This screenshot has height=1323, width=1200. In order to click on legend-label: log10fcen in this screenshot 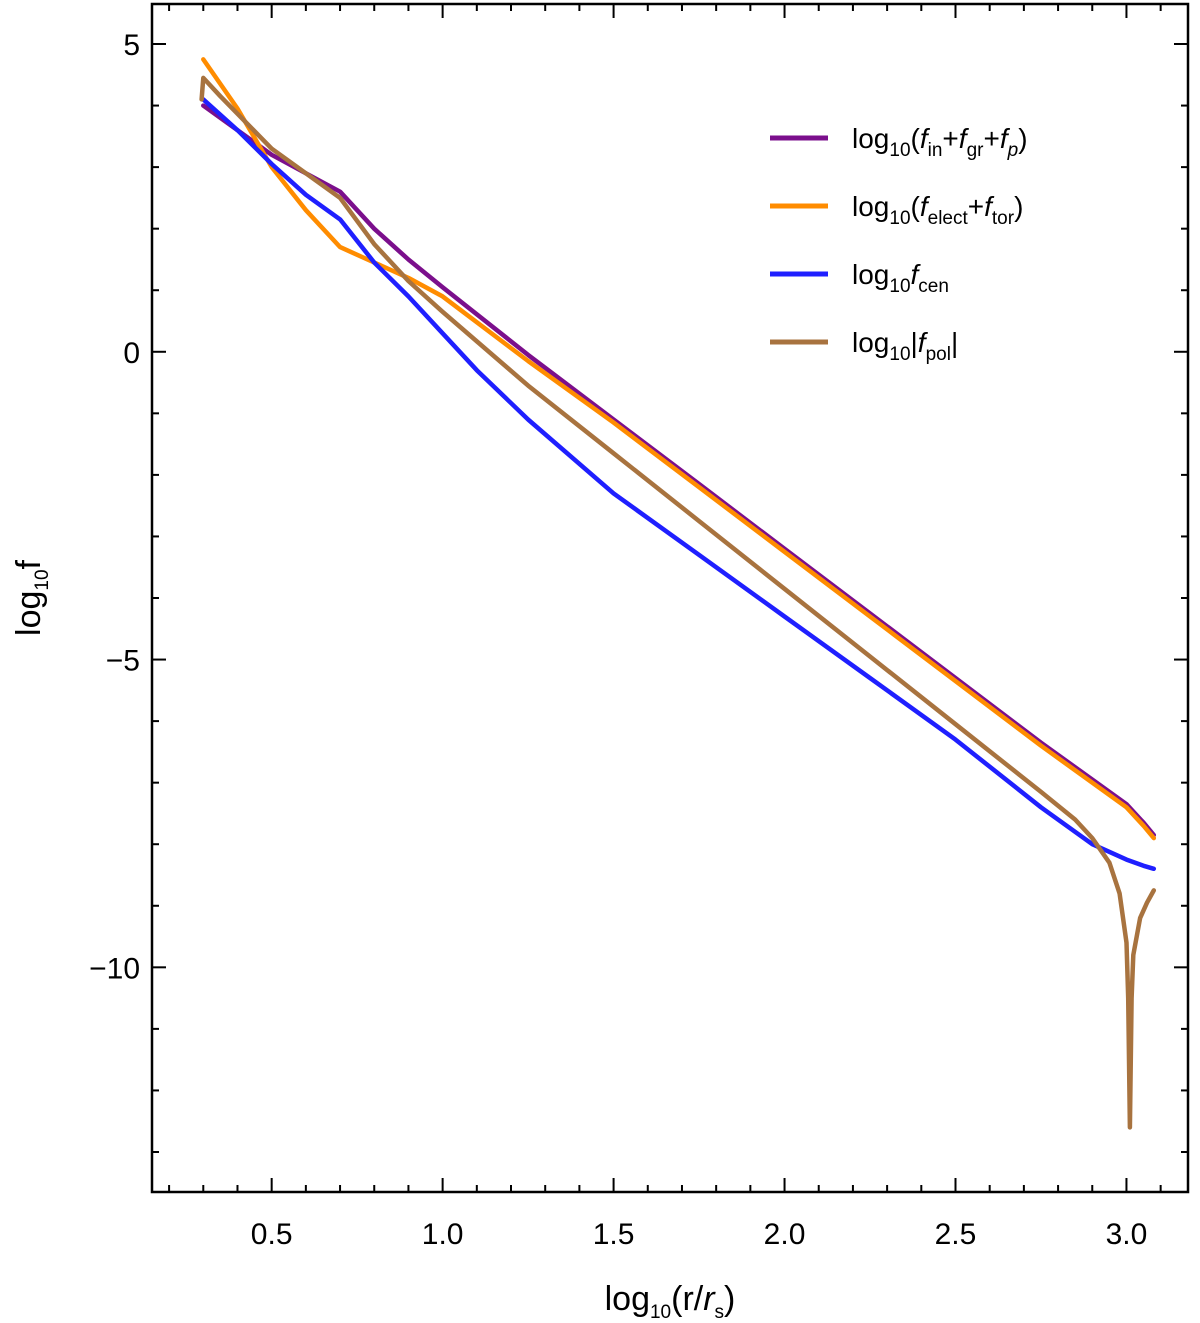, I will do `click(900, 278)`.